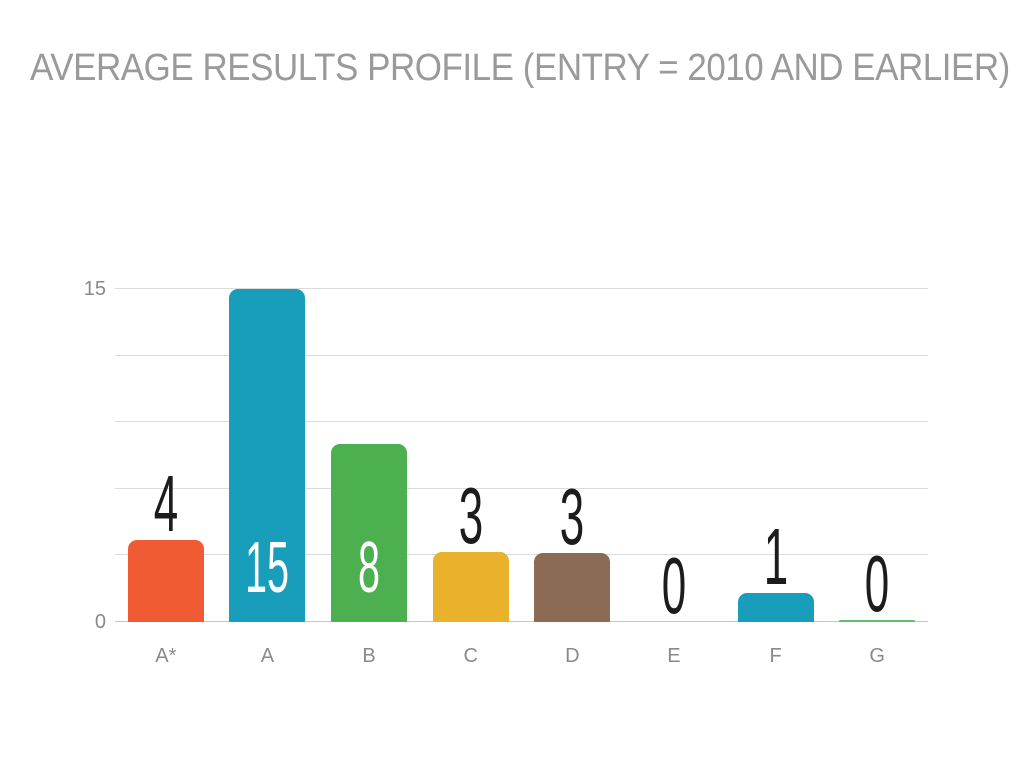  What do you see at coordinates (877, 656) in the screenshot?
I see `x-axis-label: G` at bounding box center [877, 656].